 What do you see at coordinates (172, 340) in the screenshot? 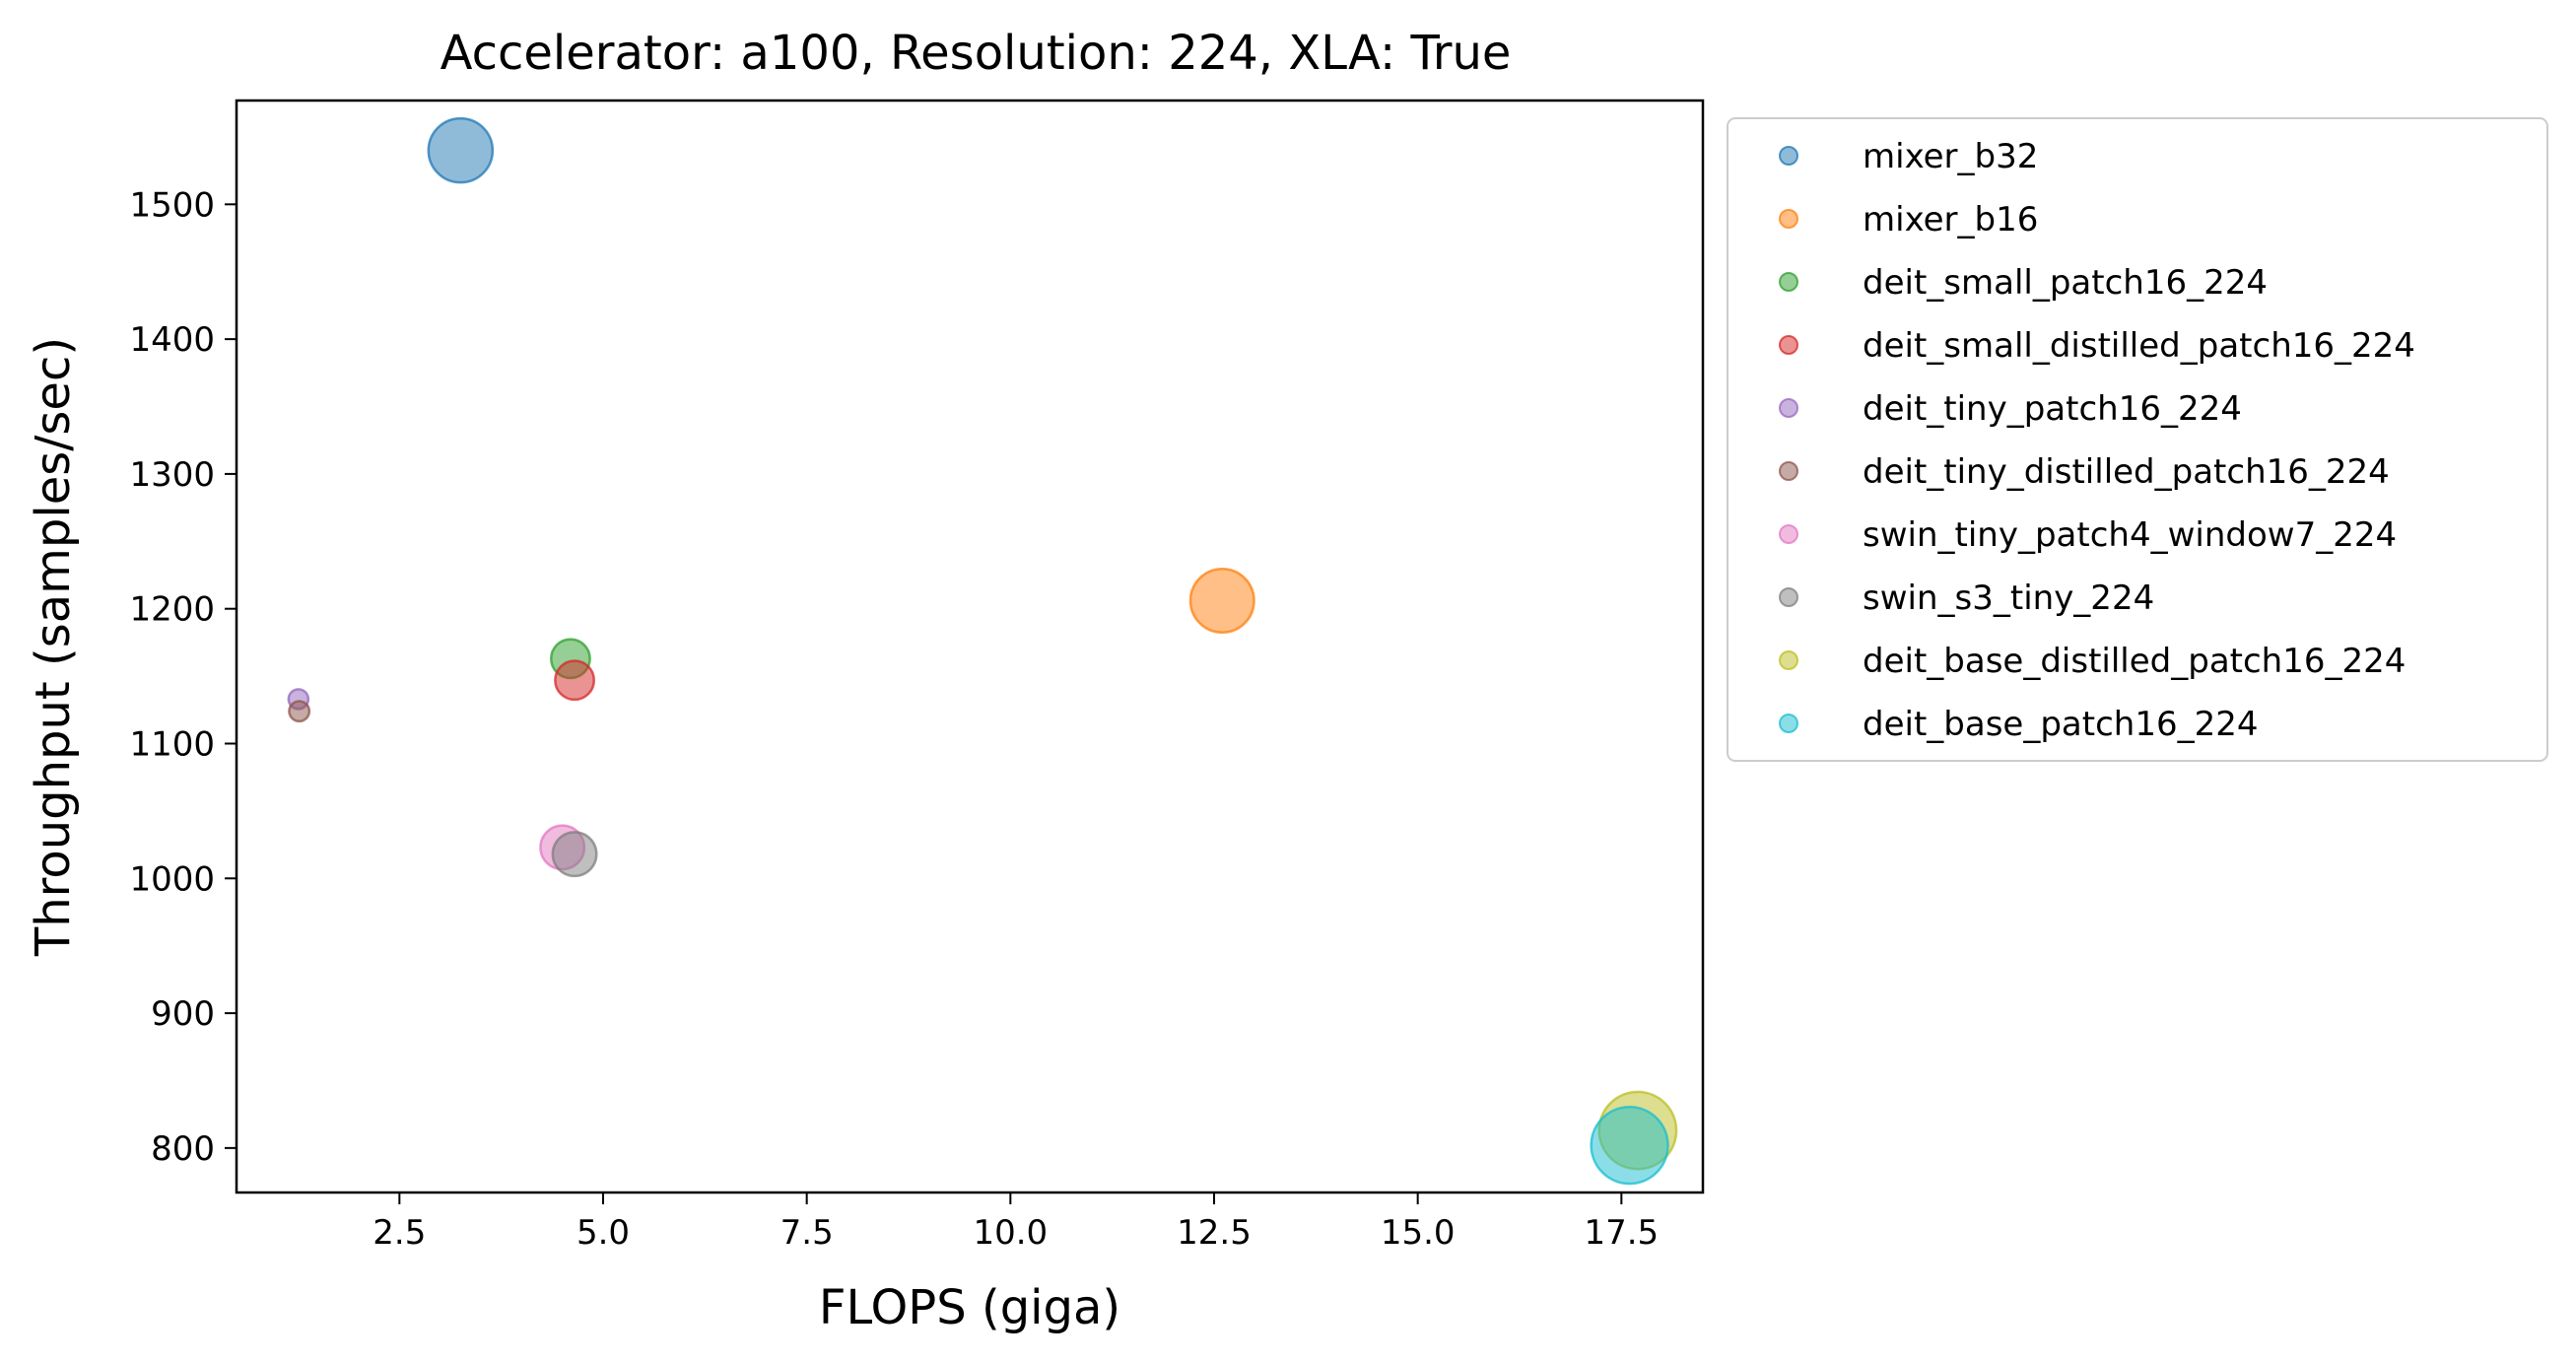
I see `y-tick-label: 1400` at bounding box center [172, 340].